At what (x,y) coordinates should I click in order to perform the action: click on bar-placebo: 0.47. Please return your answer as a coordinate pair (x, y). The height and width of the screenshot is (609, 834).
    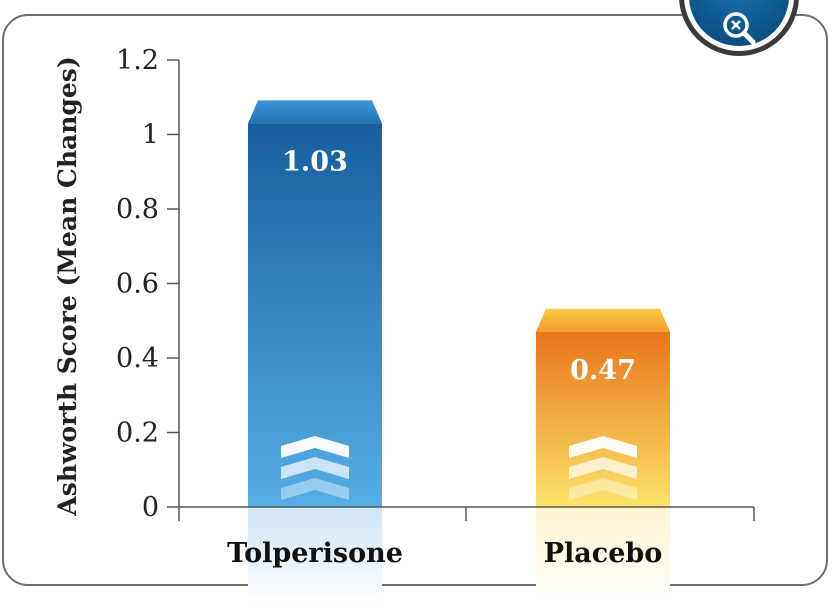
    Looking at the image, I should click on (603, 457).